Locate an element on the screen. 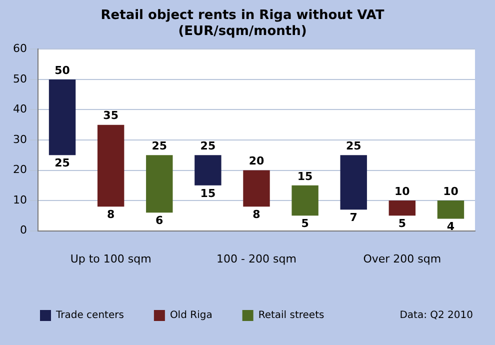 The height and width of the screenshot is (345, 495). annotation: 6 is located at coordinates (160, 220).